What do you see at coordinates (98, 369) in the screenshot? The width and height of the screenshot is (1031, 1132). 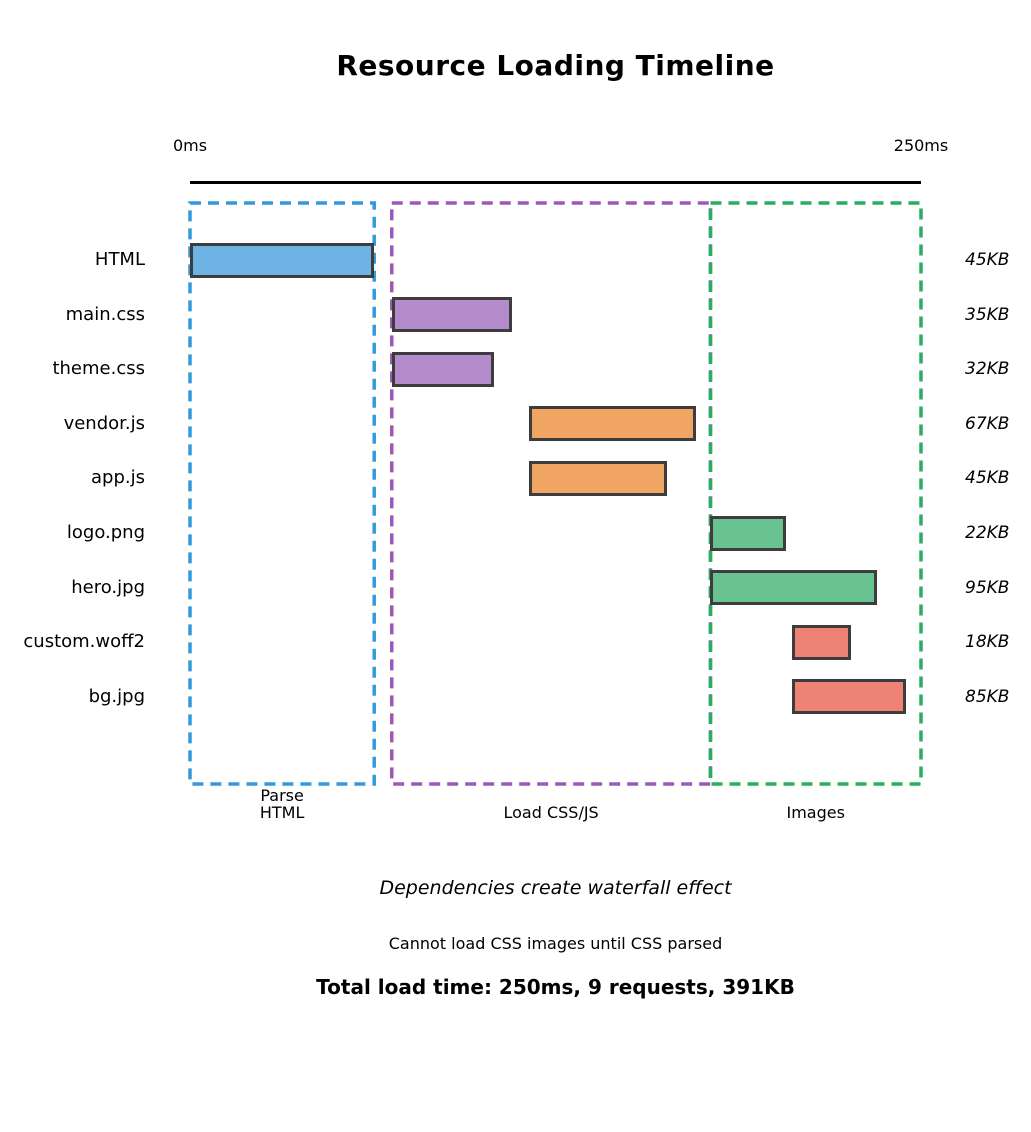 I see `resource-label: theme.css` at bounding box center [98, 369].